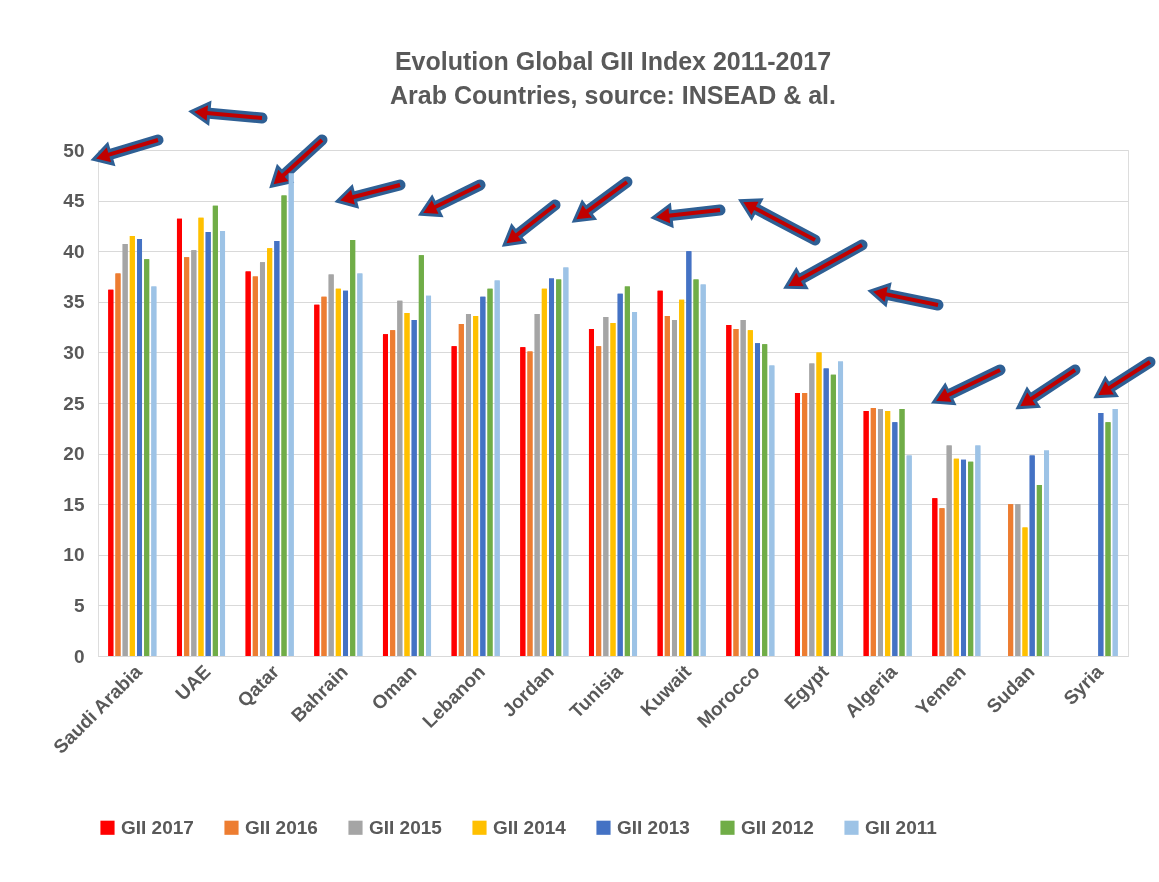 Image resolution: width=1159 pixels, height=882 pixels. I want to click on legend-label: GII 2014, so click(530, 827).